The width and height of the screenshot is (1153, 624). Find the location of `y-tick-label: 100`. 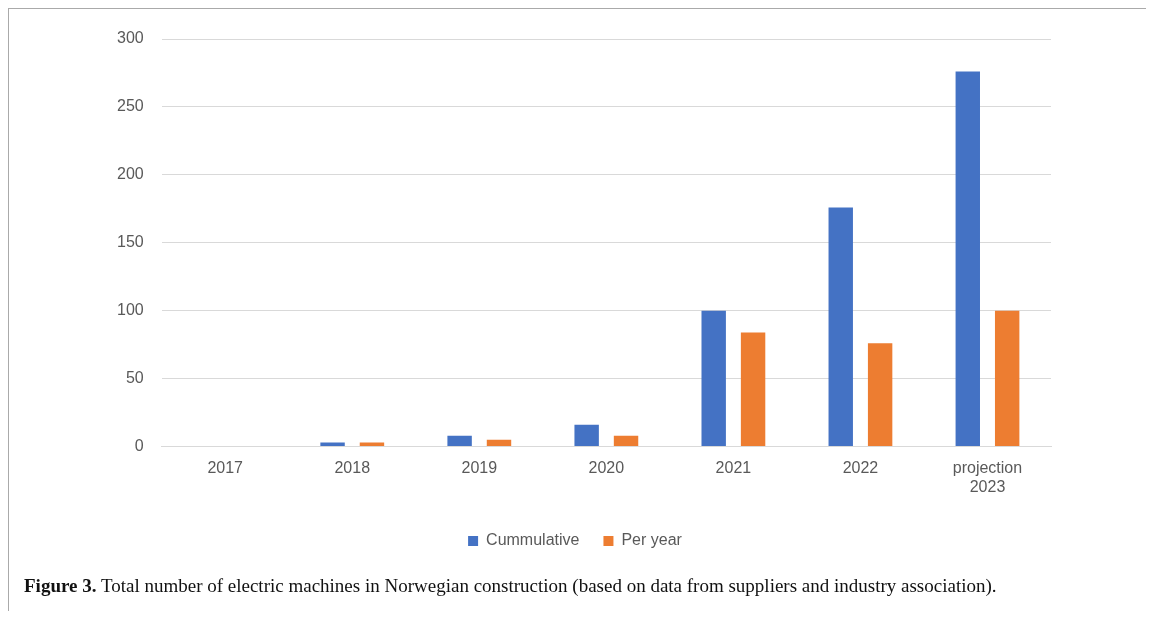

y-tick-label: 100 is located at coordinates (130, 310).